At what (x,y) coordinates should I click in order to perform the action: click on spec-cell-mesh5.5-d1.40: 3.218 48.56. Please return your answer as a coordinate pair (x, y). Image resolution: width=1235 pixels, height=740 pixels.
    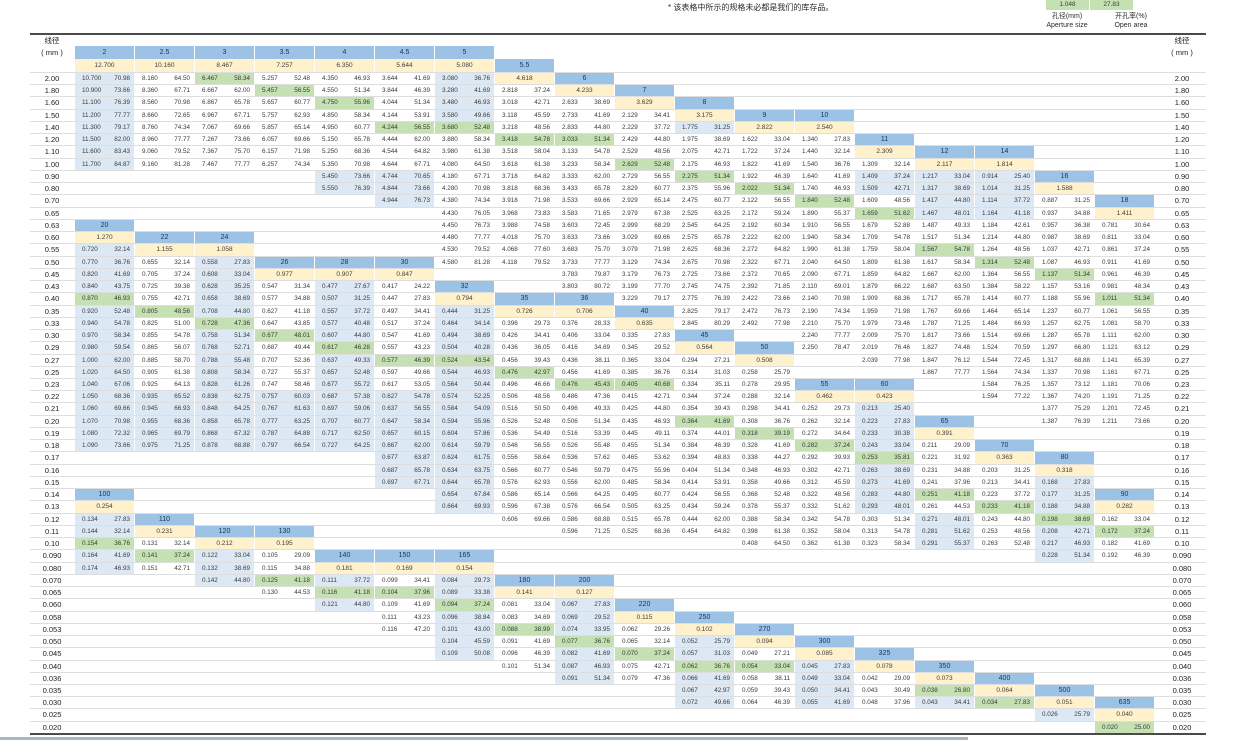
    Looking at the image, I should click on (524, 127).